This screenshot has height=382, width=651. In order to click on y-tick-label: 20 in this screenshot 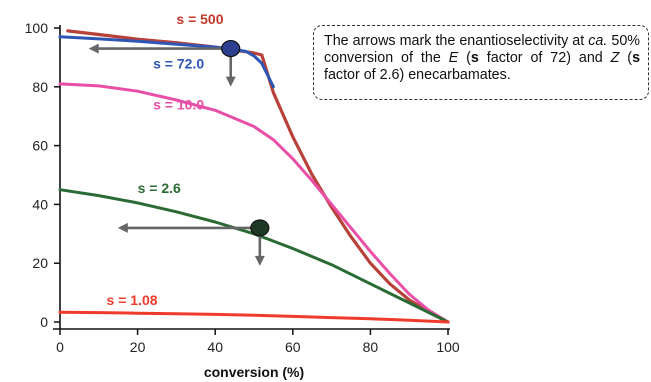, I will do `click(40, 263)`.